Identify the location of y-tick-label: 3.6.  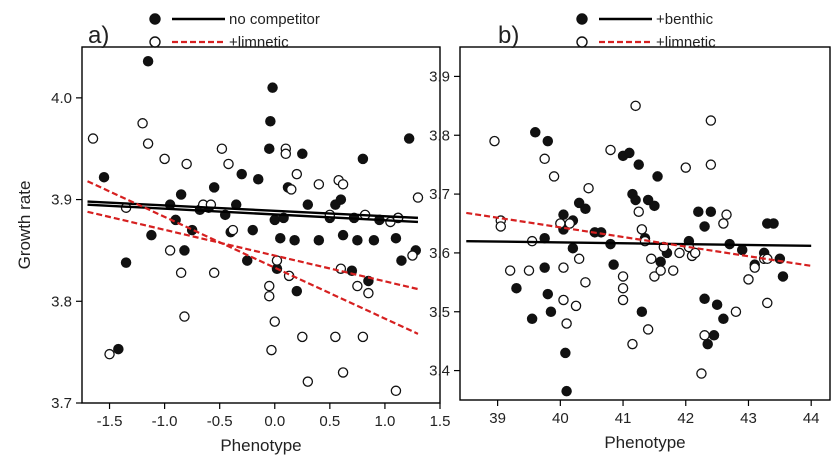
(439, 253).